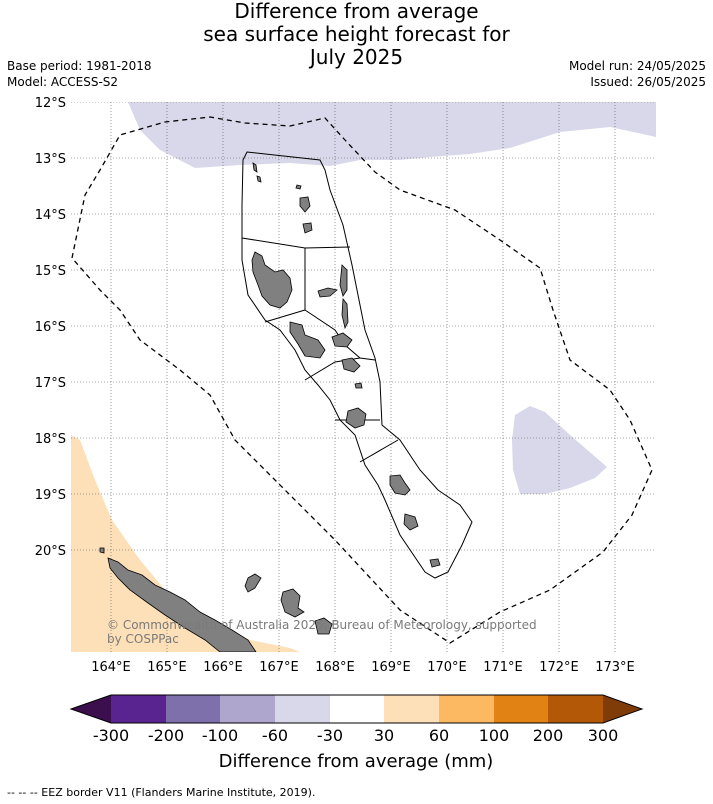 This screenshot has height=804, width=713. I want to click on colorbar-tick: 100, so click(494, 735).